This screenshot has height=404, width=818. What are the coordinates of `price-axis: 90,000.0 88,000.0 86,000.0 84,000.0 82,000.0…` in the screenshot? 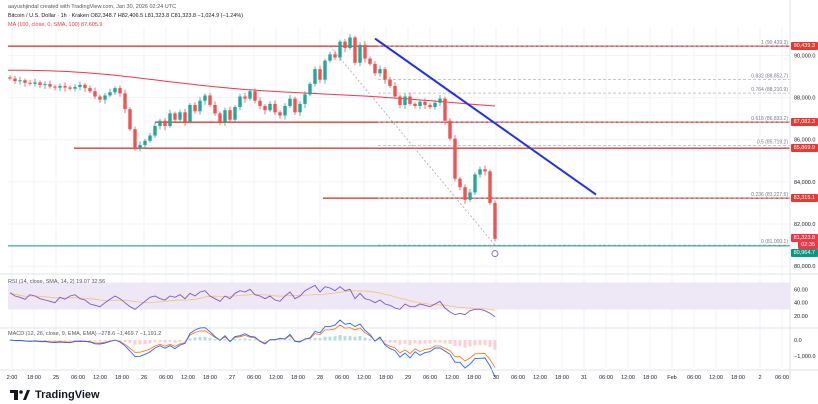 It's located at (802, 190).